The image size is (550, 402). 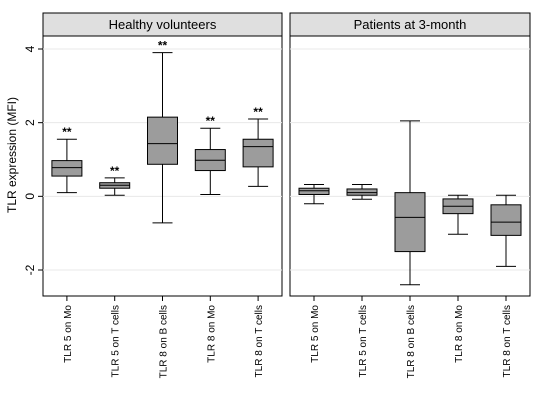 I want to click on box-1-3: ** TLR 8 on B cells, so click(x=162, y=208).